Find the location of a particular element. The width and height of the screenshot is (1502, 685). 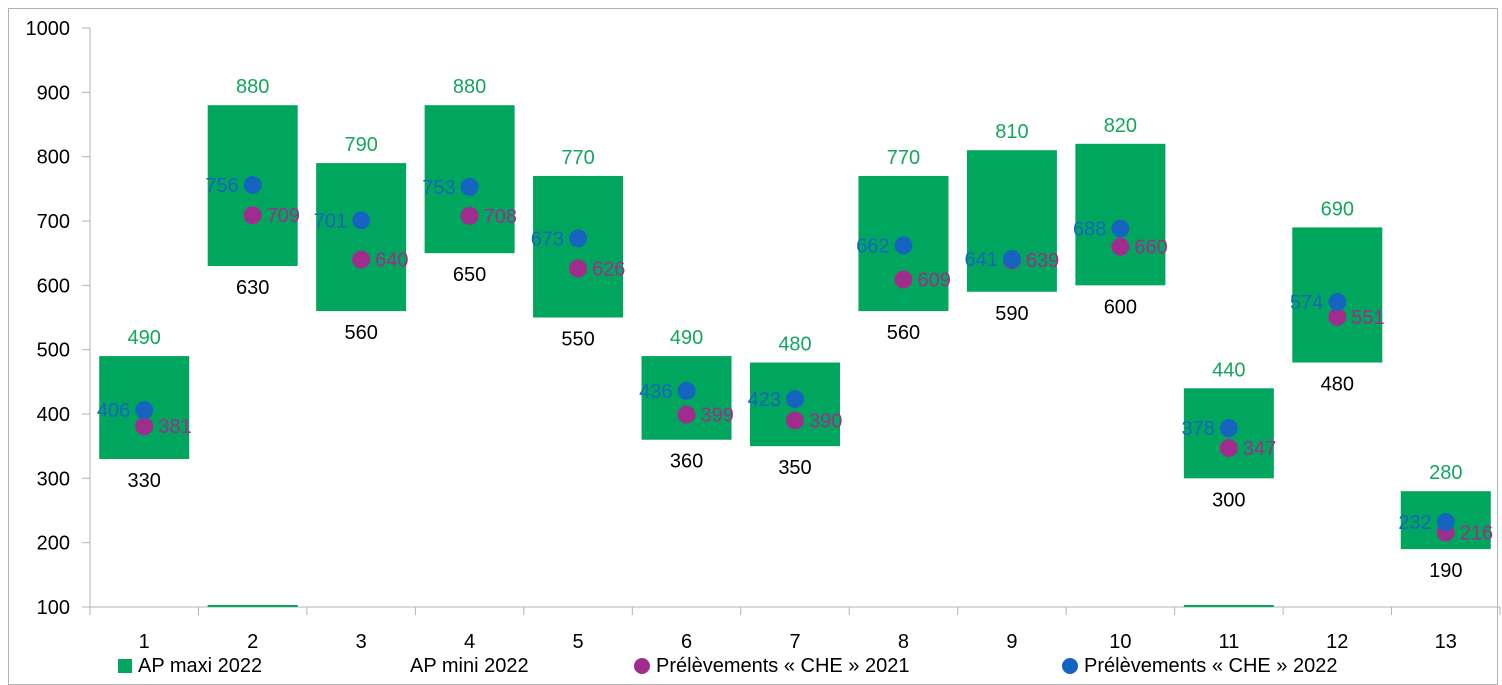

x-tick-label: 13 is located at coordinates (1446, 642).